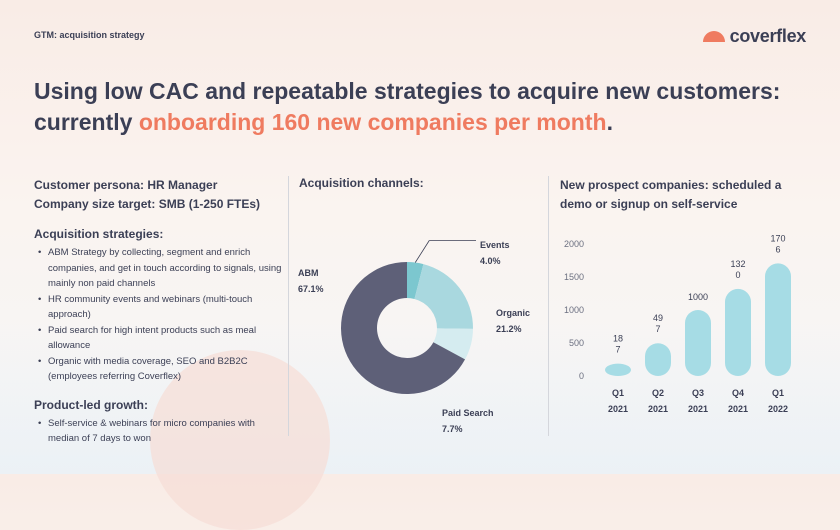 The width and height of the screenshot is (840, 530). What do you see at coordinates (574, 310) in the screenshot?
I see `y-tick-label: 1000` at bounding box center [574, 310].